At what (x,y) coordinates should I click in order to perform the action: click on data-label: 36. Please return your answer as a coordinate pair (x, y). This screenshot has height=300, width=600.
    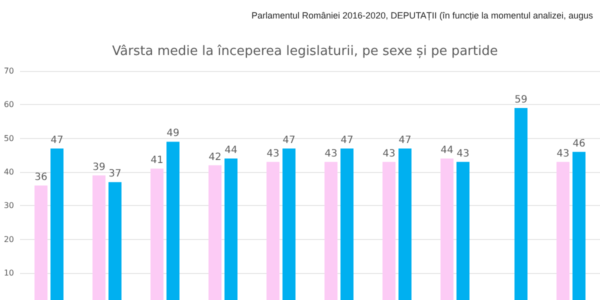
    Looking at the image, I should click on (41, 177).